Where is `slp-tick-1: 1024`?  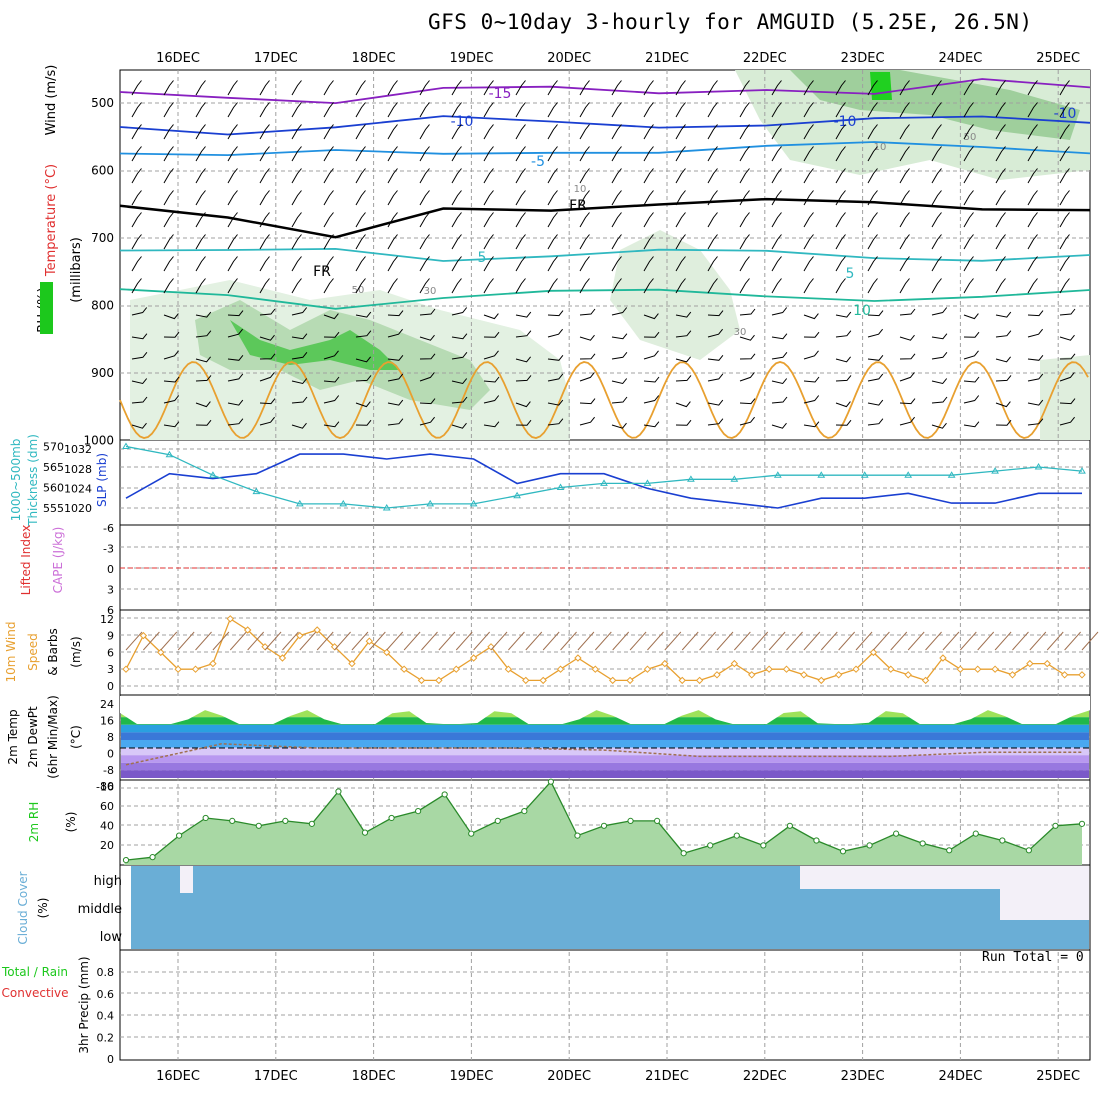
slp-tick-1: 1024 is located at coordinates (78, 488).